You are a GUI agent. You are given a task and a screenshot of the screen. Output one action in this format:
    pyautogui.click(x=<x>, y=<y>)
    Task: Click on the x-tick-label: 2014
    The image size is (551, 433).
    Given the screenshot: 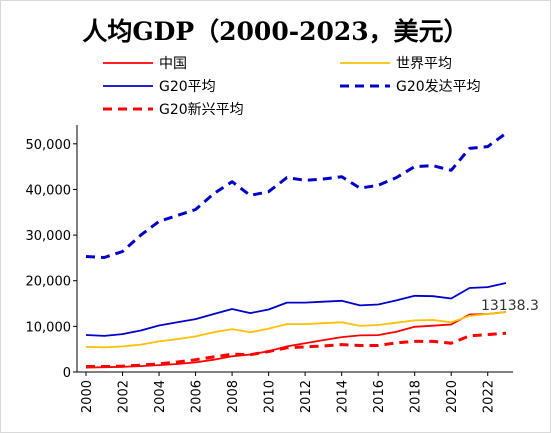 What is the action you would take?
    pyautogui.click(x=343, y=396)
    